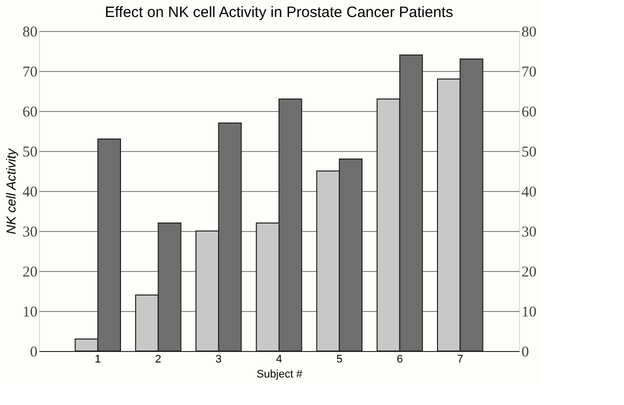  What do you see at coordinates (219, 360) in the screenshot?
I see `x-tick-label: 3` at bounding box center [219, 360].